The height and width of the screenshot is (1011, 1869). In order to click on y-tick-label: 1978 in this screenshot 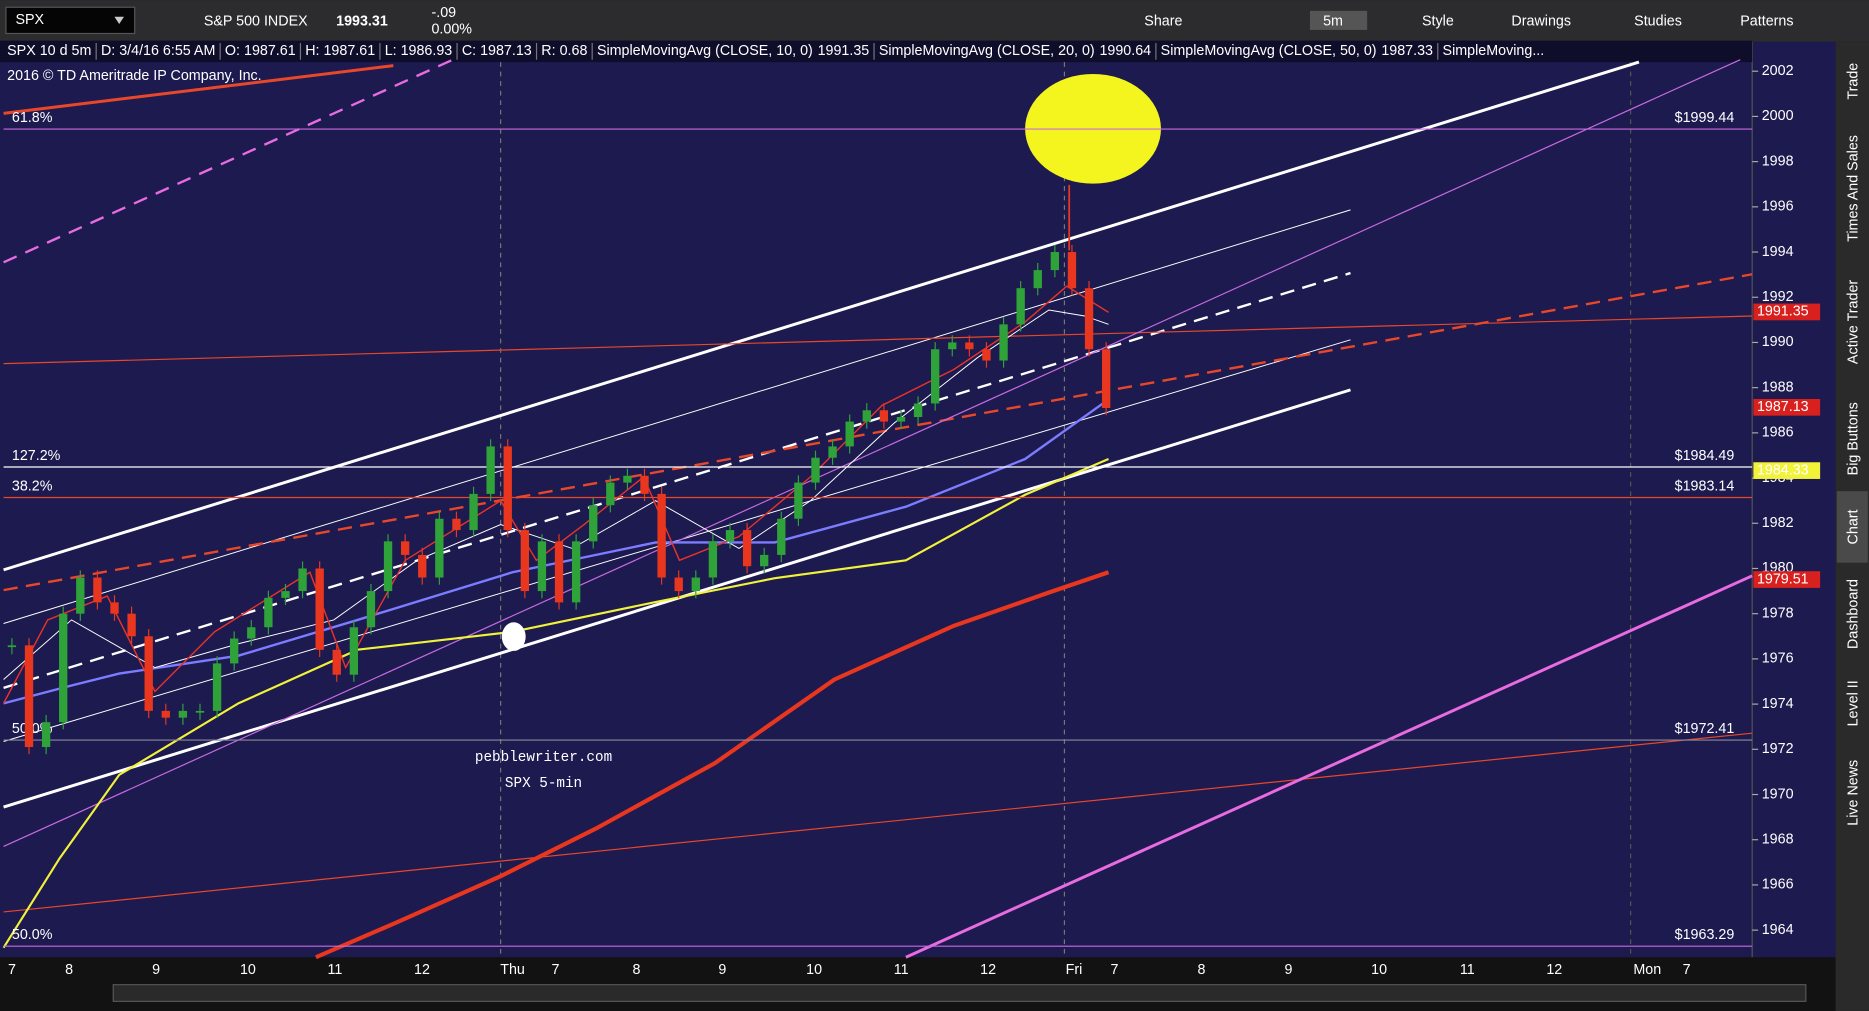, I will do `click(1778, 613)`.